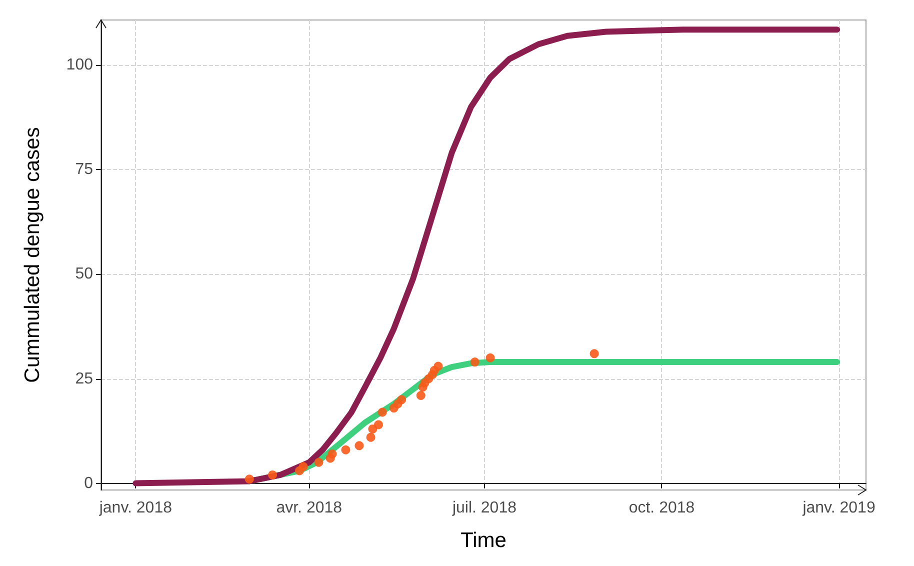 The width and height of the screenshot is (914, 566). Describe the element at coordinates (84, 379) in the screenshot. I see `y-tick-label: 25` at that location.